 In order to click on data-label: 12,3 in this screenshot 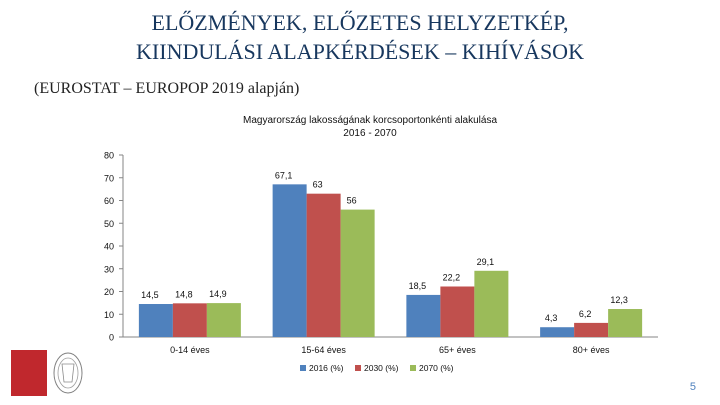, I will do `click(619, 300)`.